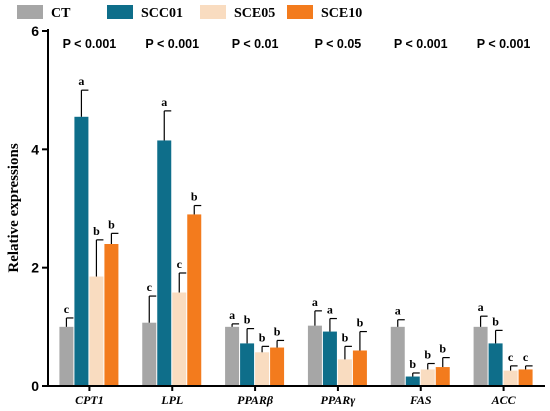 The width and height of the screenshot is (550, 411). Describe the element at coordinates (30, 12) in the screenshot. I see `legend-swatch-ct` at that location.